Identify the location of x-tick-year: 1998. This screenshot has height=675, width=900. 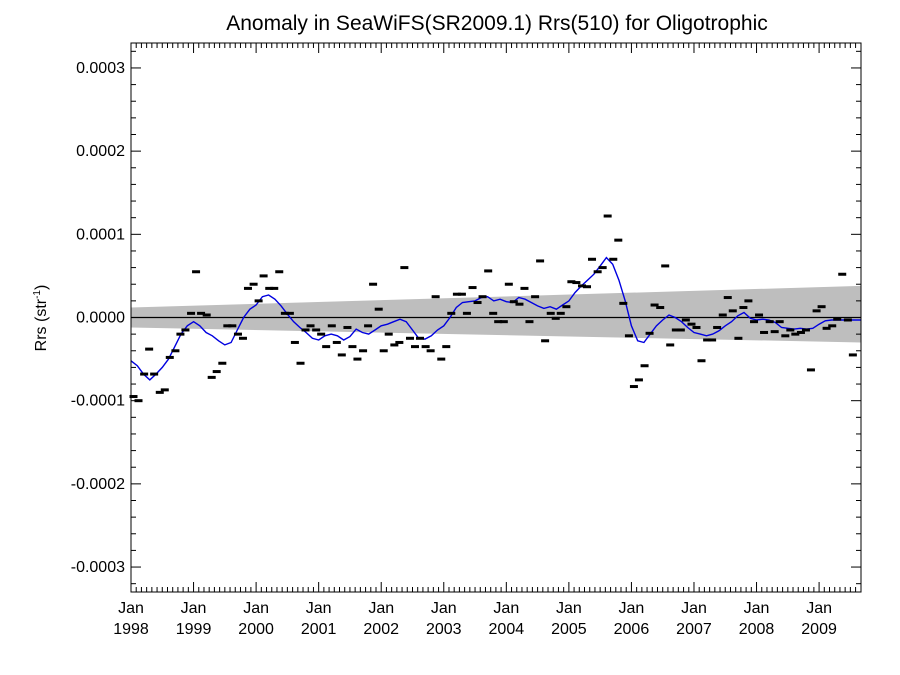
(131, 629).